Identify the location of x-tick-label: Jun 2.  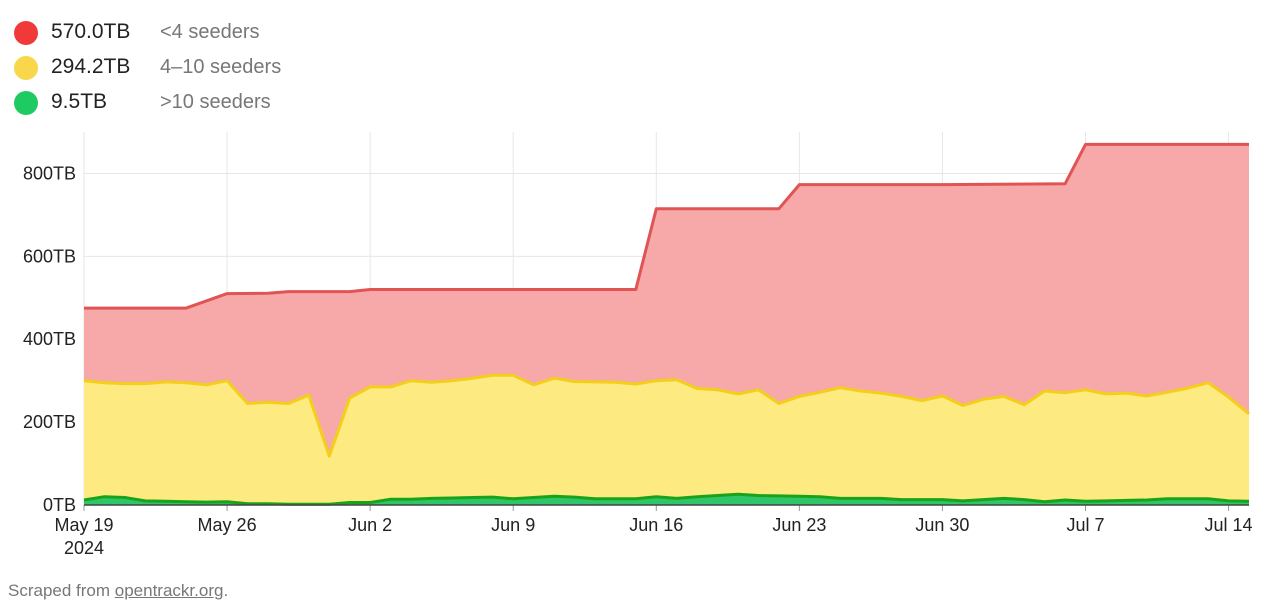
(370, 525).